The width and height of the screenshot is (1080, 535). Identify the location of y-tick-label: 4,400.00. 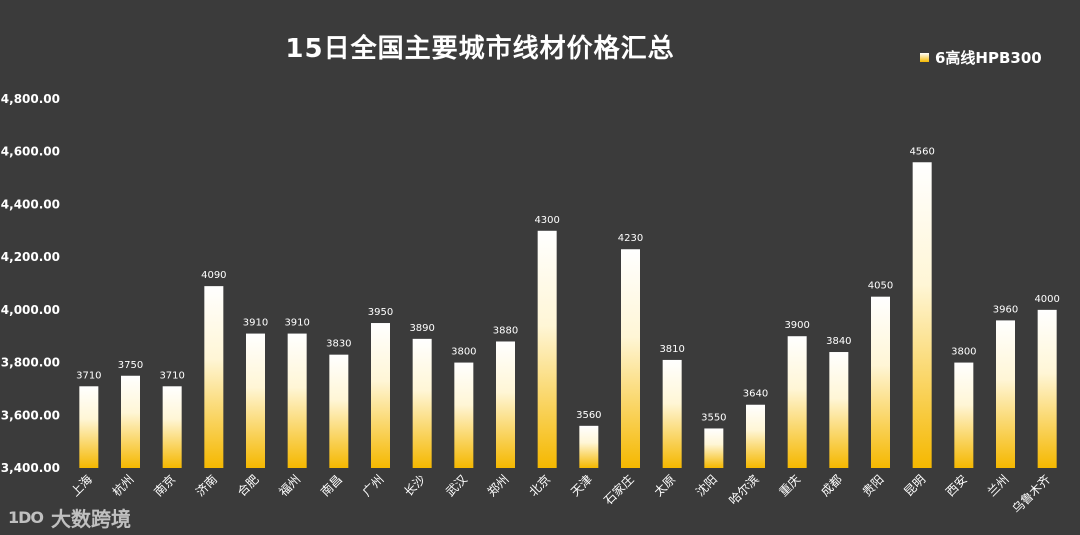
(30, 204).